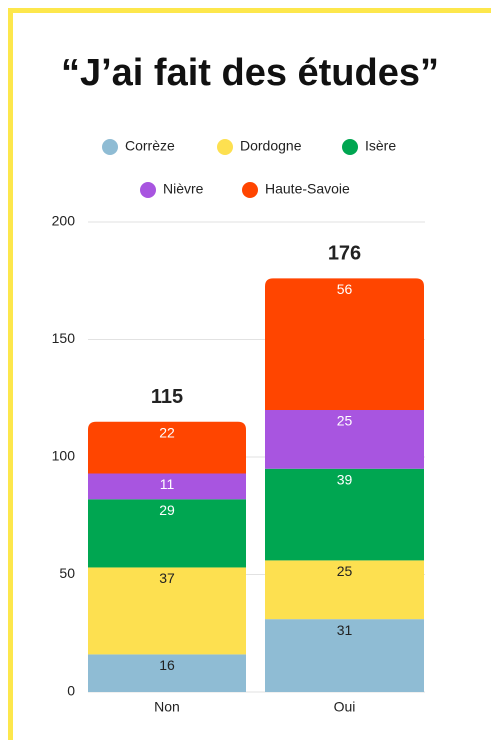 This screenshot has height=740, width=491. I want to click on y-tick-label: 0, so click(71, 691).